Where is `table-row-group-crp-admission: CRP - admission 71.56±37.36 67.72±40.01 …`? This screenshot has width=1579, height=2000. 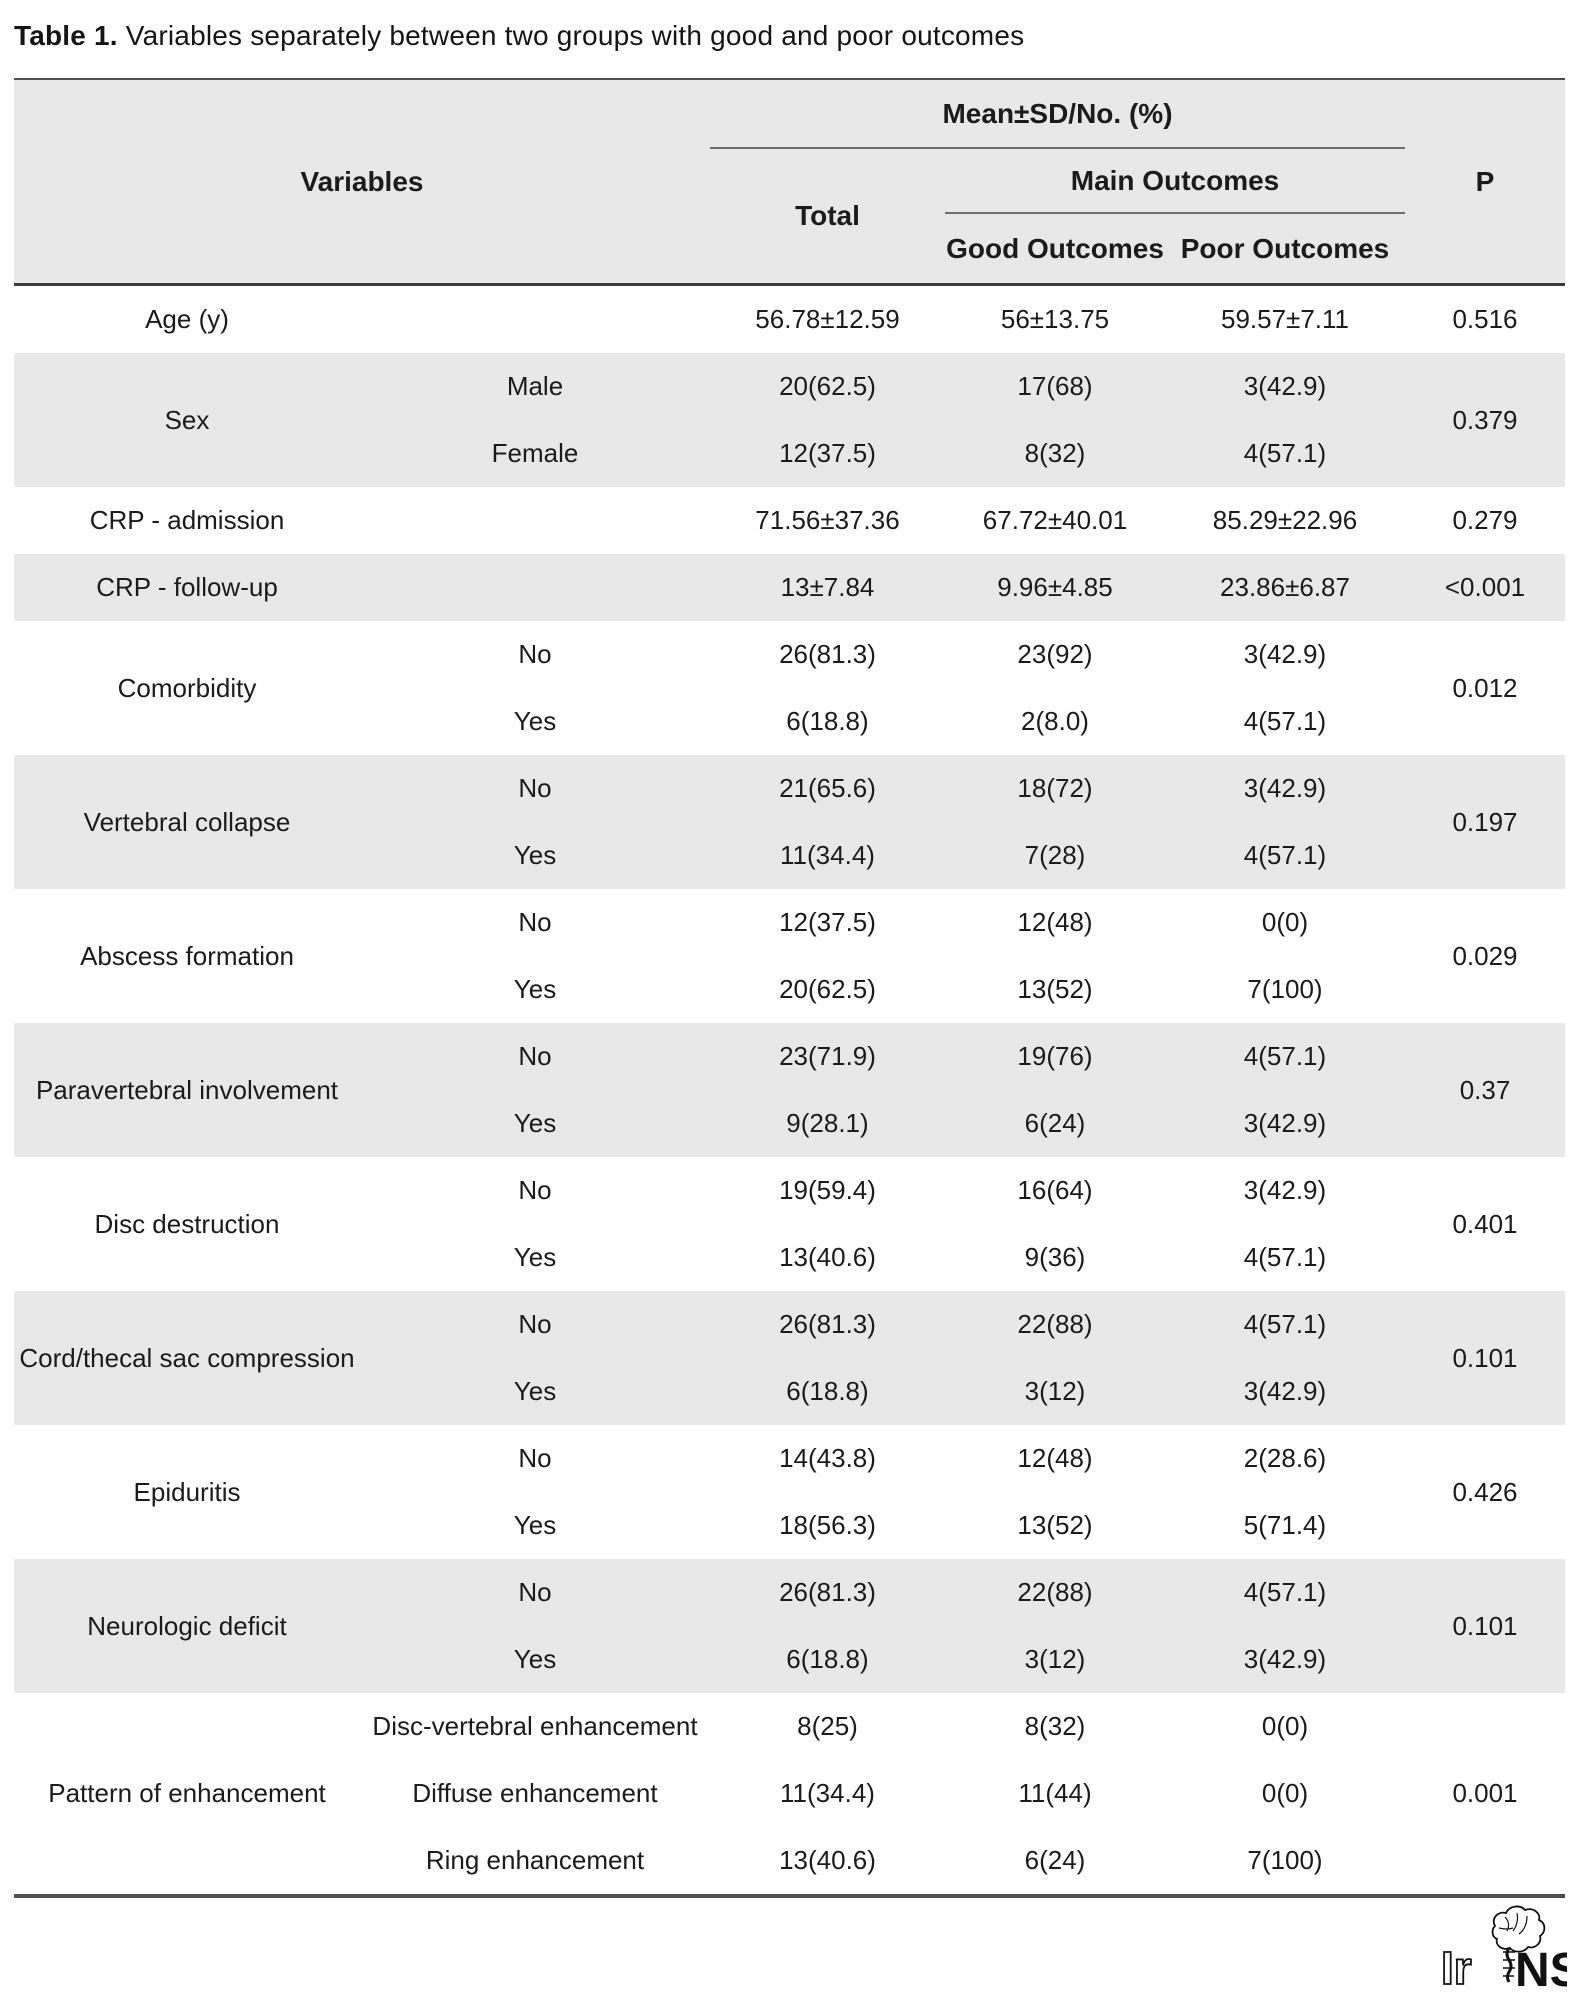
table-row-group-crp-admission: CRP - admission 71.56±37.36 67.72±40.01 … is located at coordinates (789, 520).